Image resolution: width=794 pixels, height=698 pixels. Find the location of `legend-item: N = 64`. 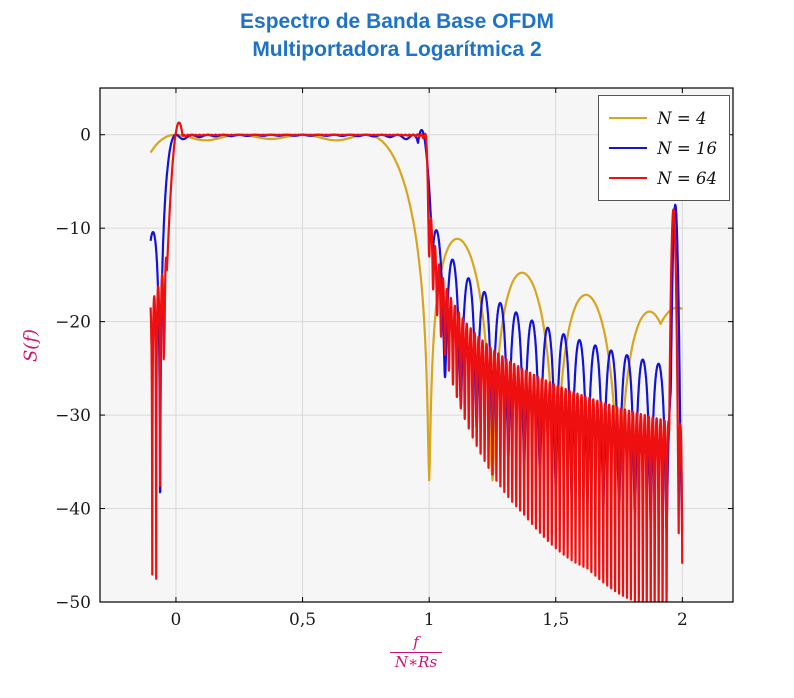

legend-item: N = 64 is located at coordinates (663, 178).